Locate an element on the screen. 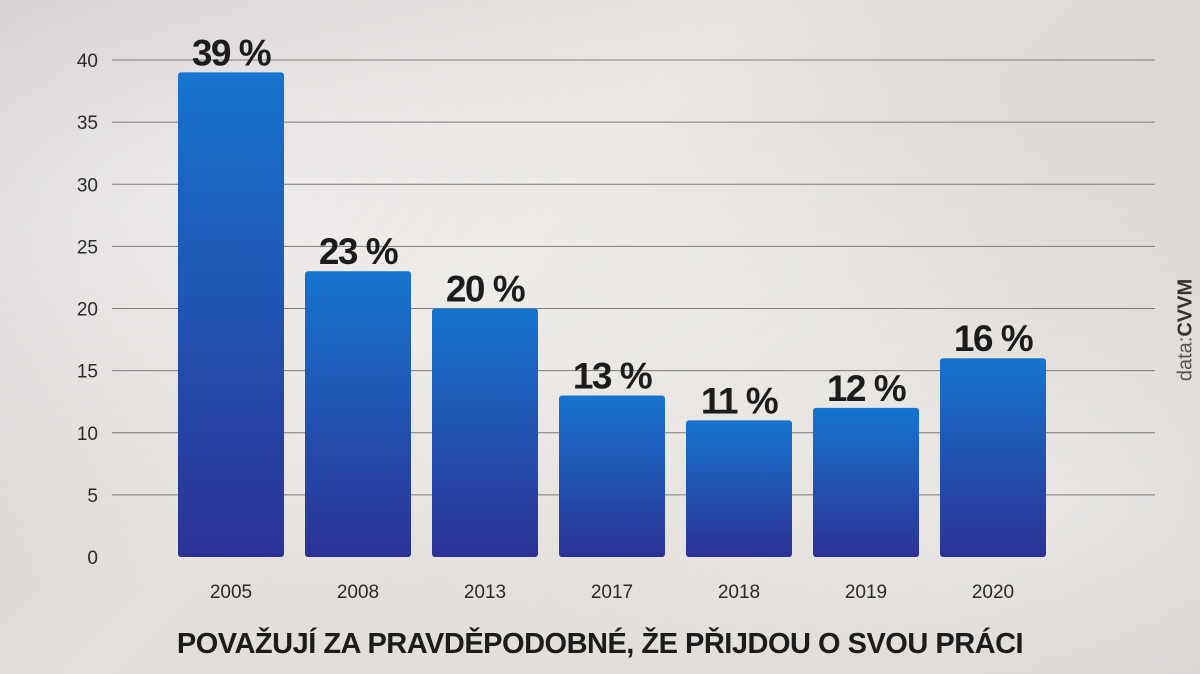 This screenshot has height=674, width=1200. x-tick-label-2013: 2013 is located at coordinates (485, 592).